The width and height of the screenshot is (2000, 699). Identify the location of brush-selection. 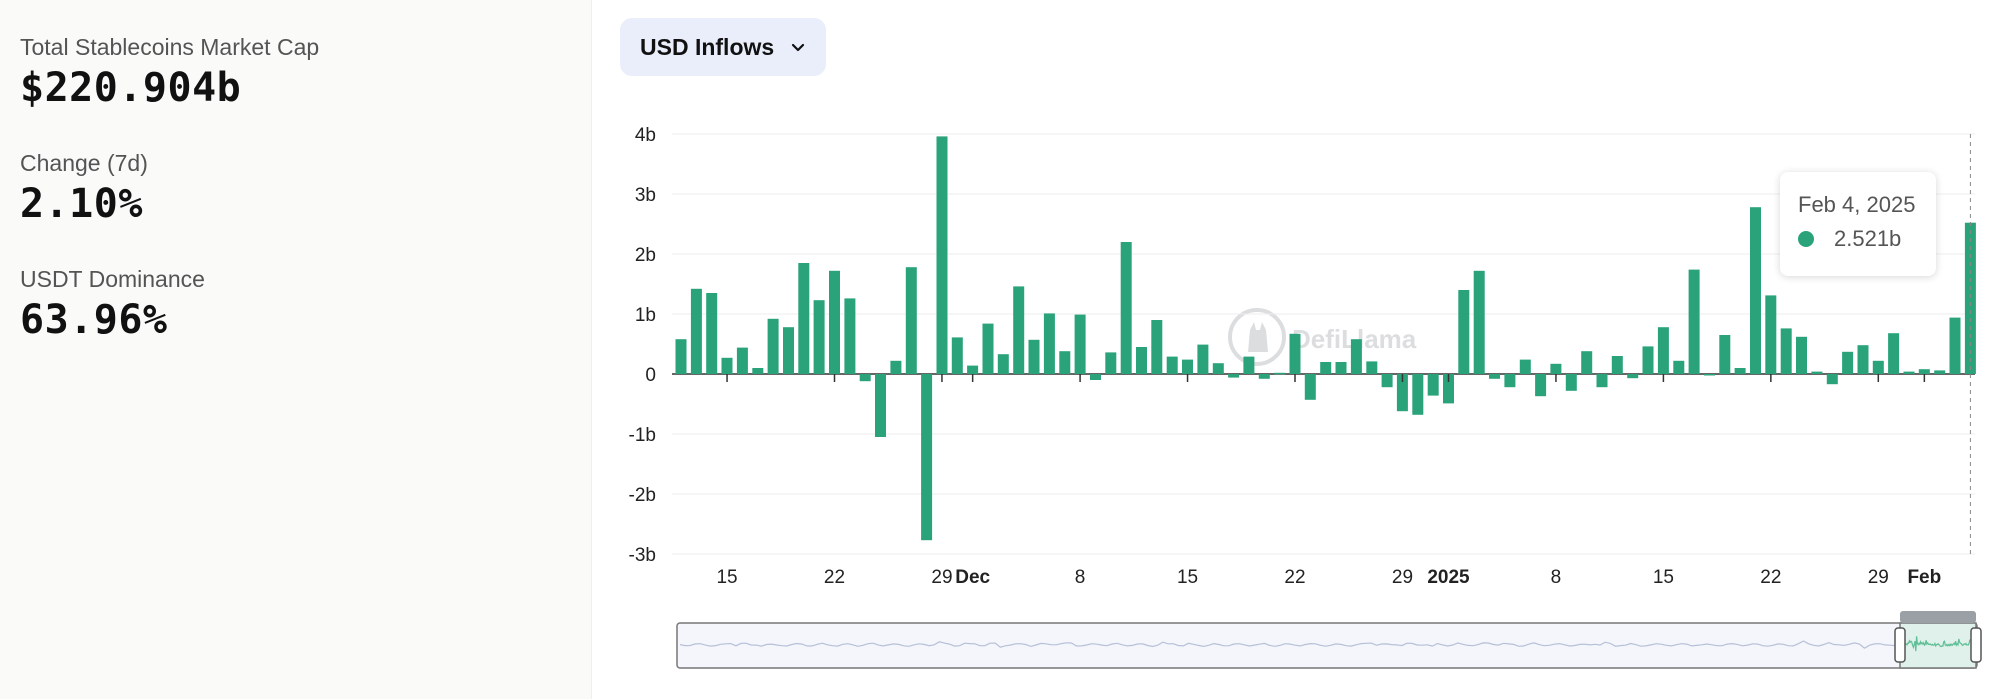
(1938, 645).